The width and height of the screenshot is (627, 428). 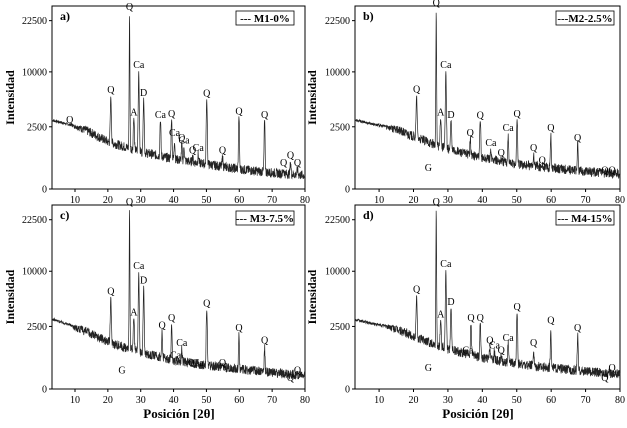 I want to click on legend-label: --- M1-0%, so click(x=265, y=19).